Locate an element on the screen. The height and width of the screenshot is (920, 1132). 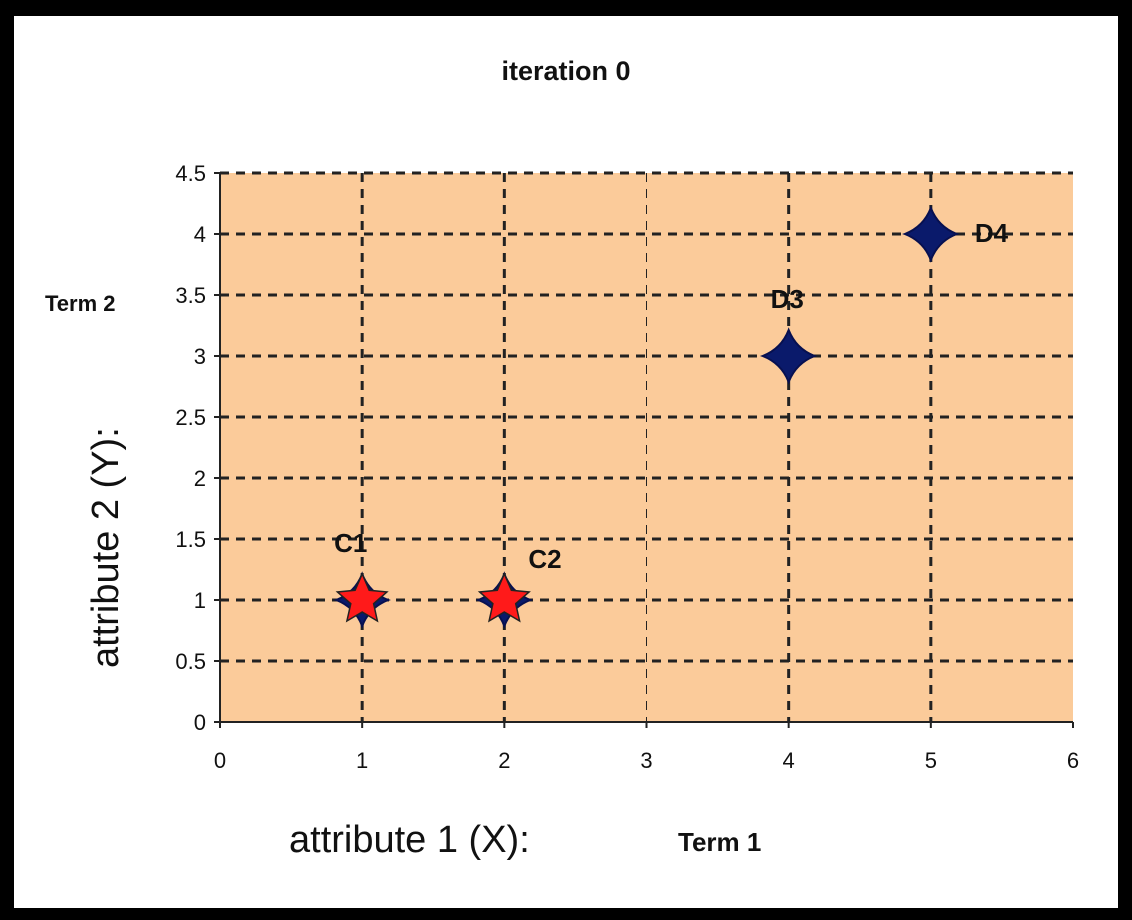
point-label: D4 is located at coordinates (992, 233).